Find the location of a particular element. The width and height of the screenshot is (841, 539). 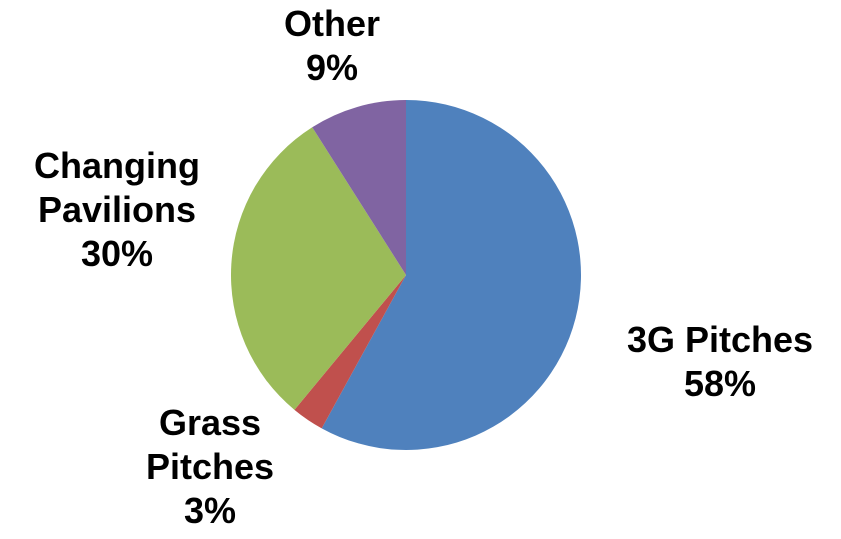

pie-slice-changing-pavilions is located at coordinates (318, 268).